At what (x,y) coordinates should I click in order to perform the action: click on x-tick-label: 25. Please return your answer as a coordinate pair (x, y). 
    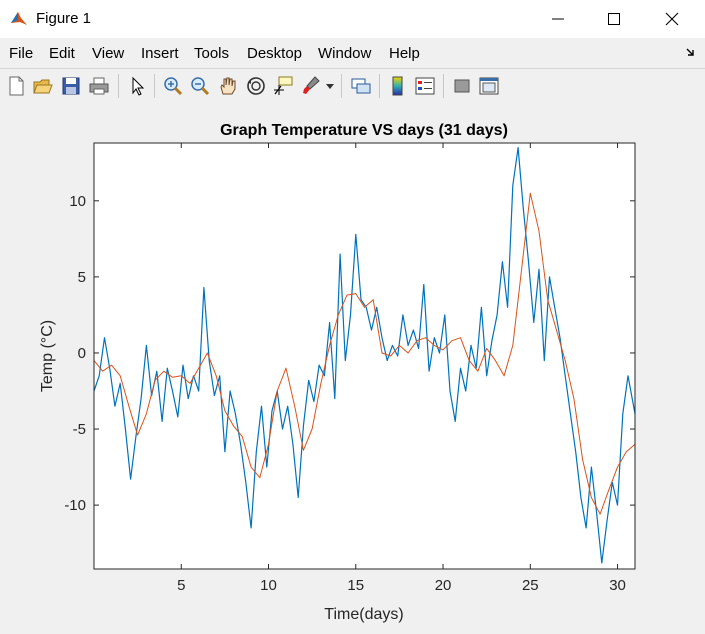
    Looking at the image, I should click on (530, 585).